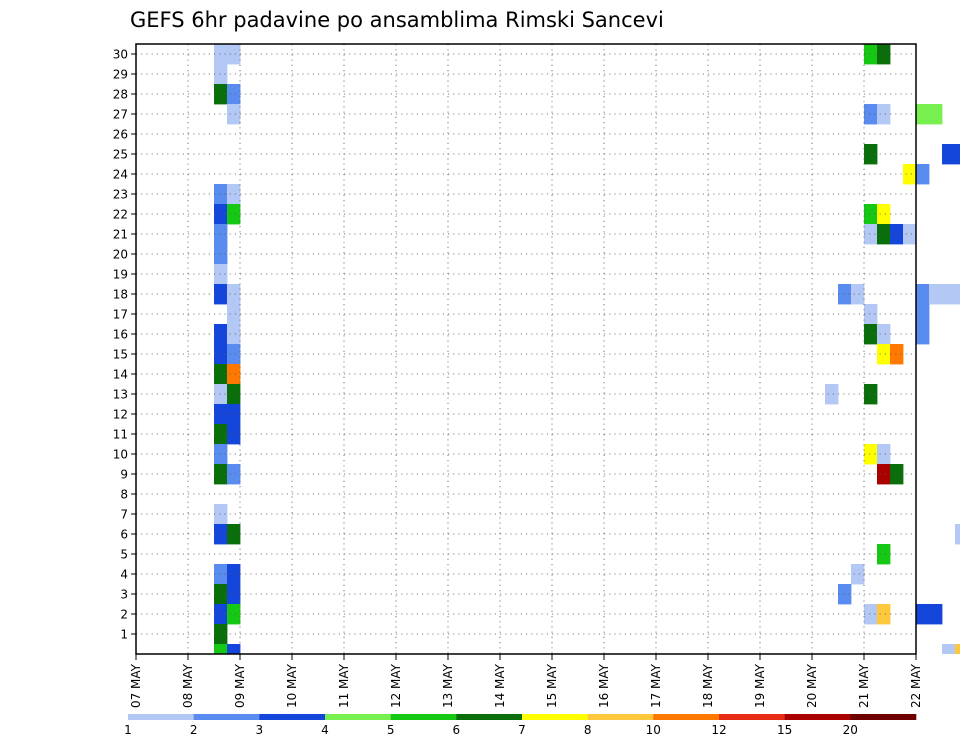 Image resolution: width=960 pixels, height=742 pixels. Describe the element at coordinates (120, 175) in the screenshot. I see `y-tick-label: 24` at that location.